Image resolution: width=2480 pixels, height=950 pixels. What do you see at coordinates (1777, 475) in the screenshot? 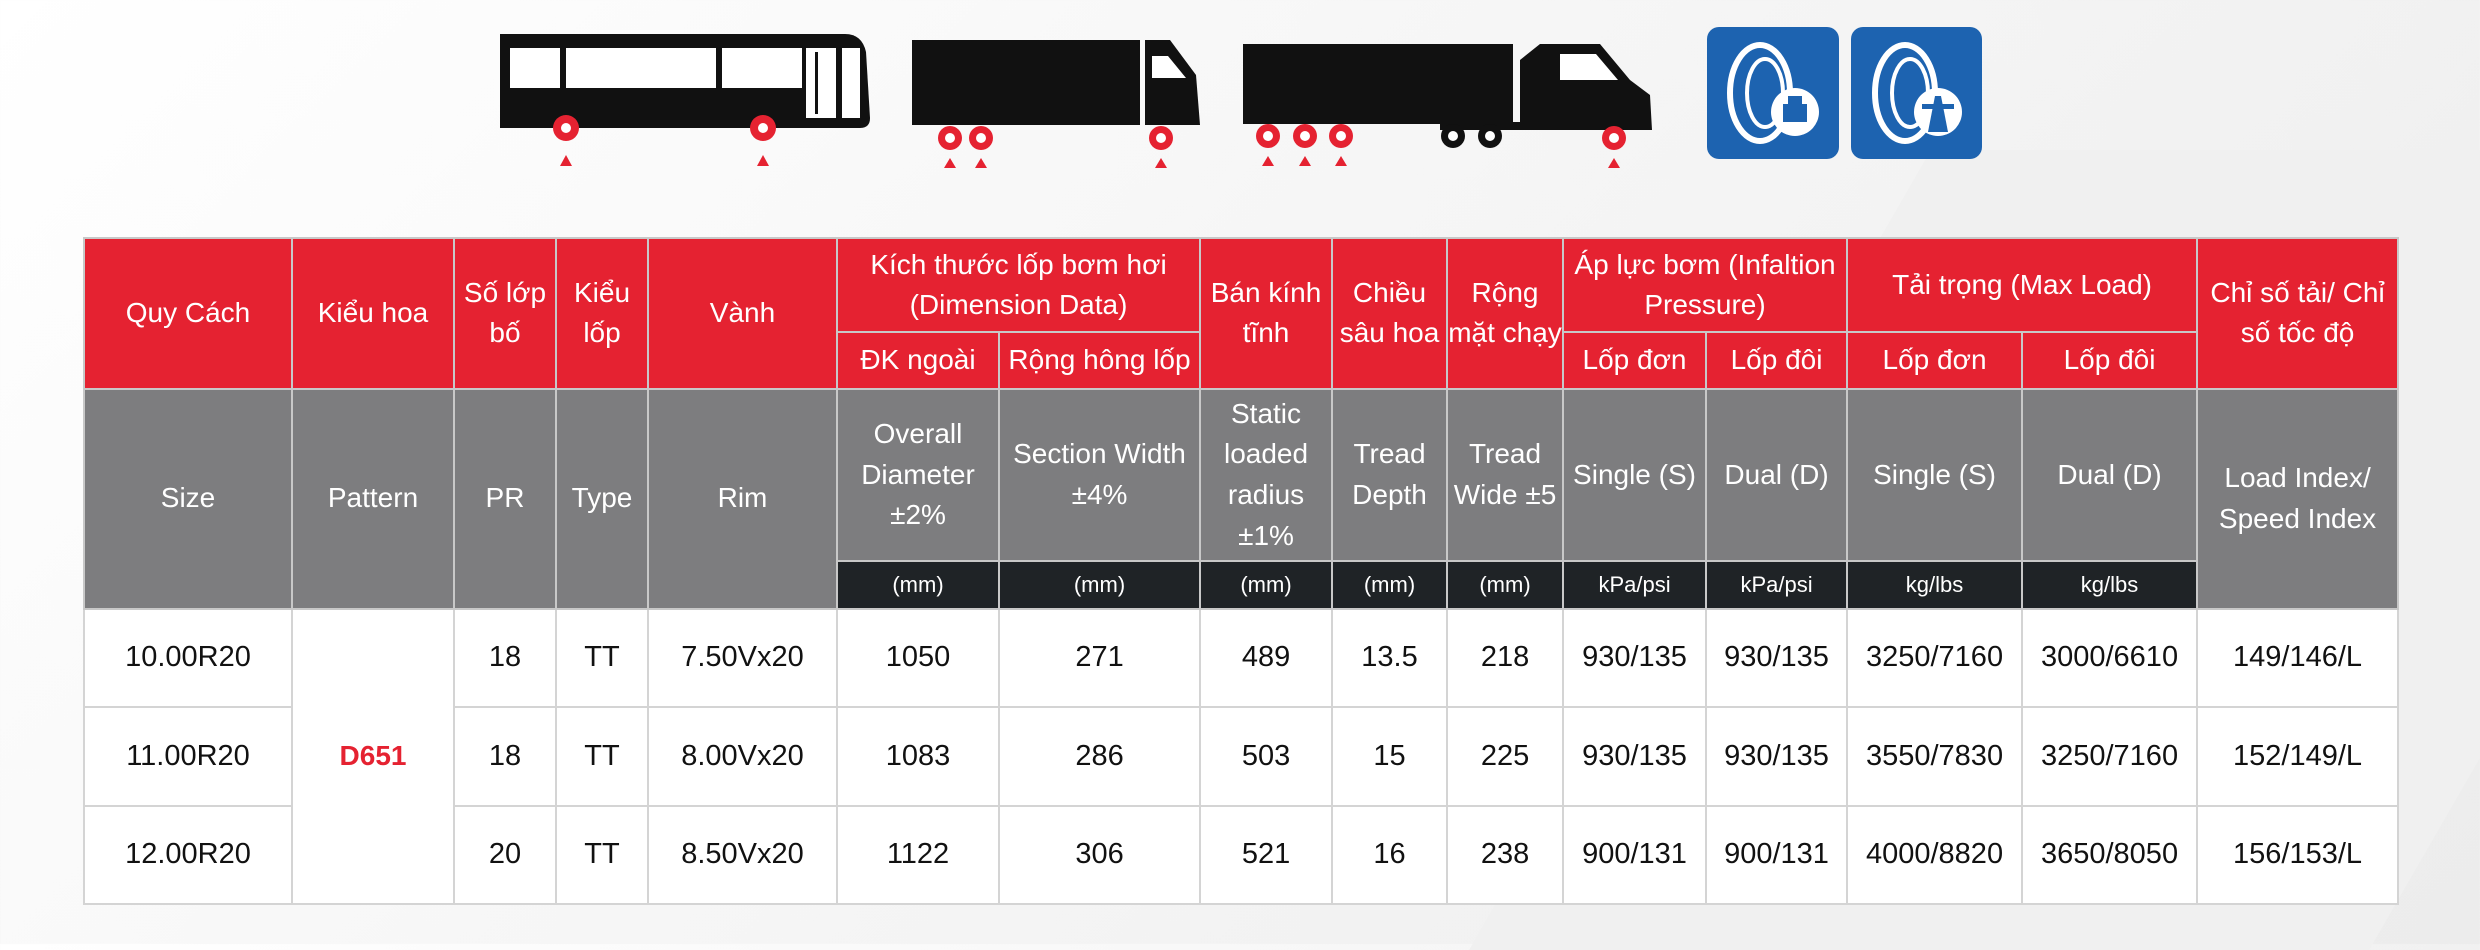
I see `header-pressure-dual-en: Dual (D)` at bounding box center [1777, 475].